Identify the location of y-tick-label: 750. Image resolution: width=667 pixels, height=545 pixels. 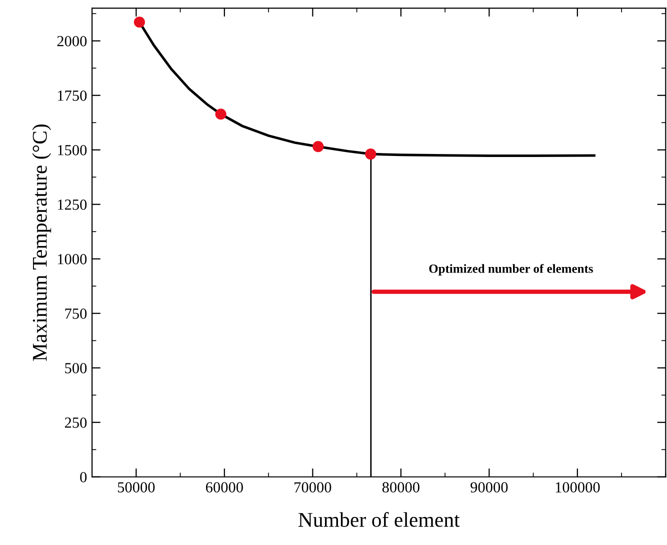
(76, 313).